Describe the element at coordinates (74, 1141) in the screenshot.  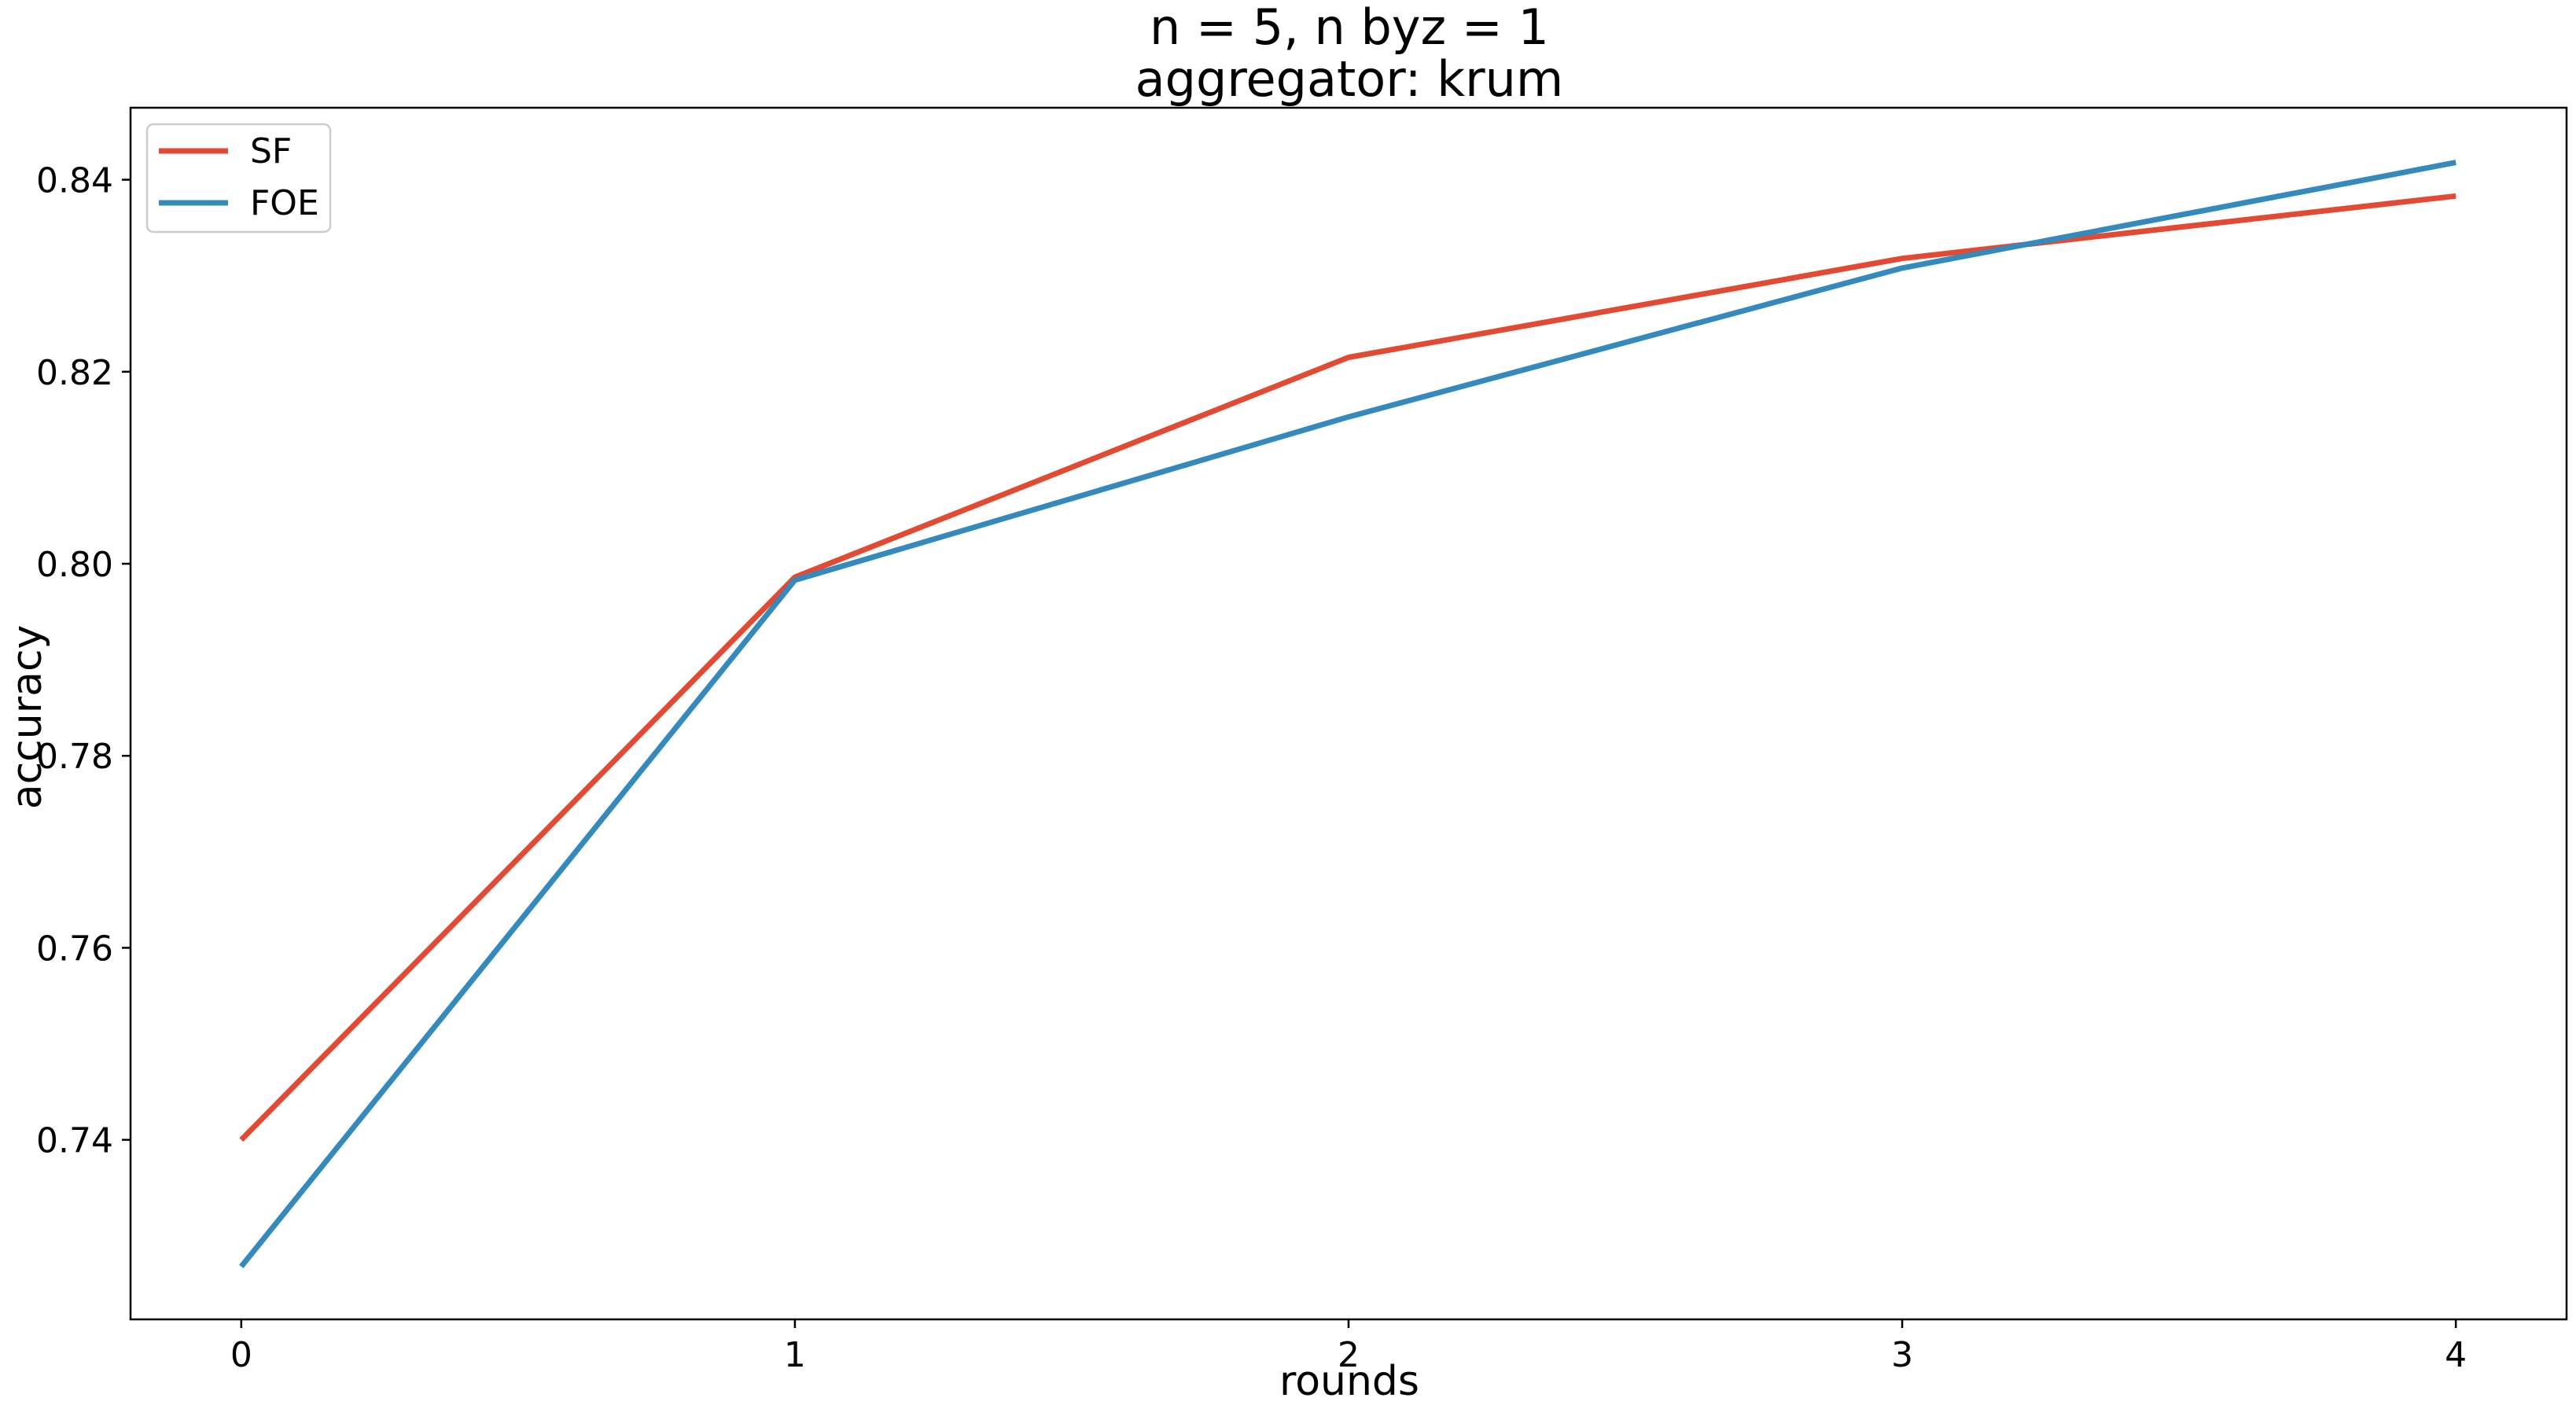
I see `y-tick-label: 0.74` at that location.